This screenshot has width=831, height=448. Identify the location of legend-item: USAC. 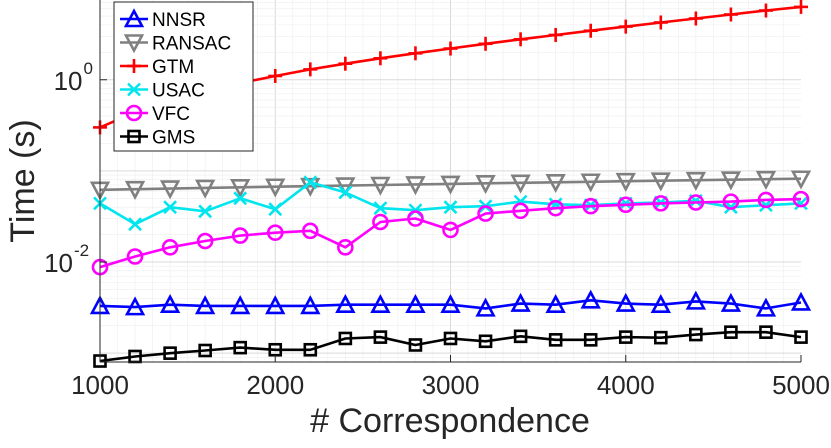
(162, 91).